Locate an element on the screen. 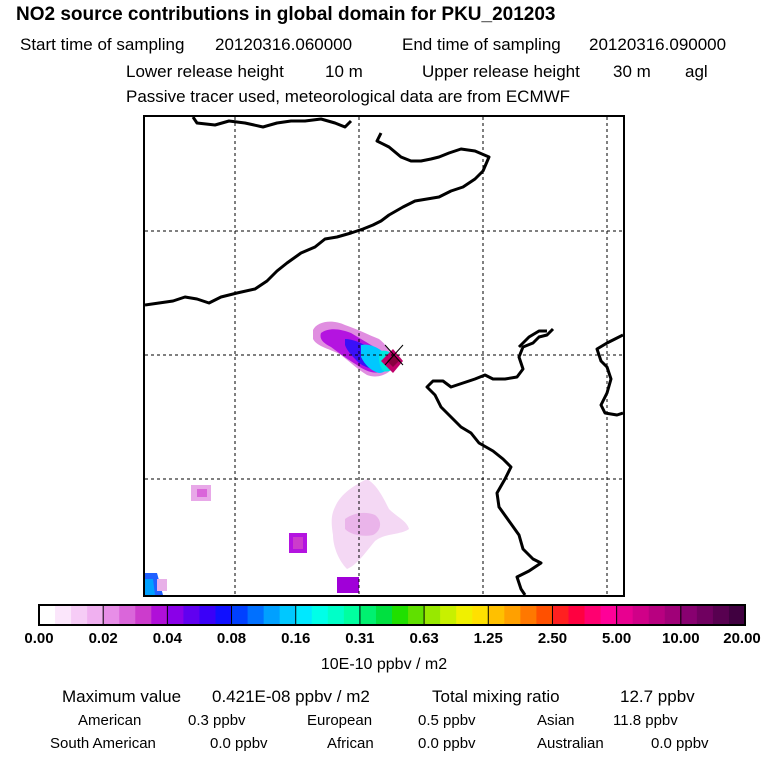 This screenshot has width=768, height=768. max-value-label: Maximum value is located at coordinates (122, 696).